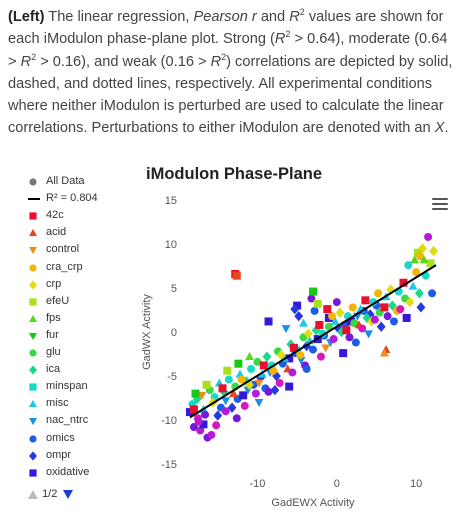  I want to click on legend-item: All Data, so click(56, 181).